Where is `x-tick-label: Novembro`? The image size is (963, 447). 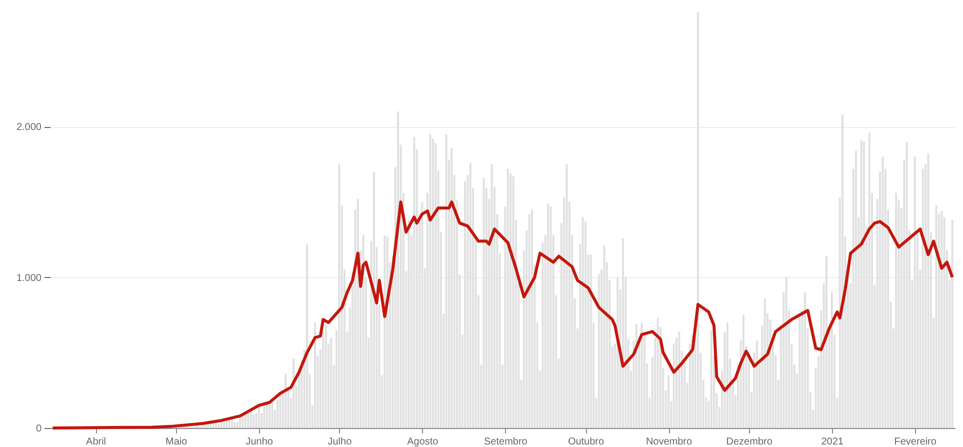 x-tick-label: Novembro is located at coordinates (669, 441).